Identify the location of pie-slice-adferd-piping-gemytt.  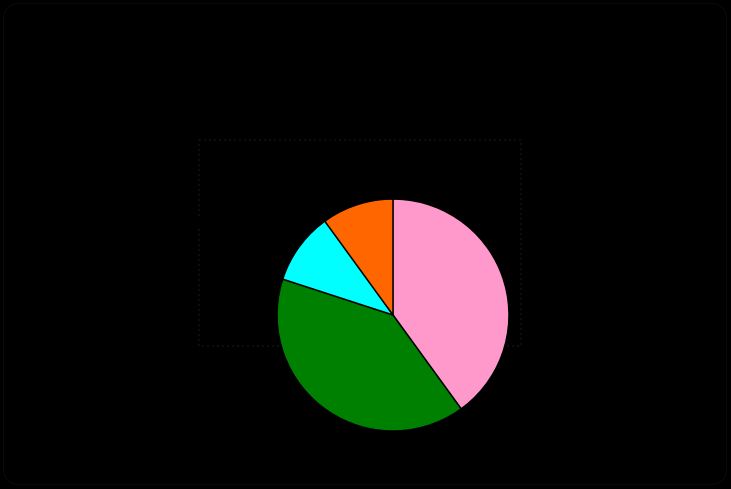
(451, 304).